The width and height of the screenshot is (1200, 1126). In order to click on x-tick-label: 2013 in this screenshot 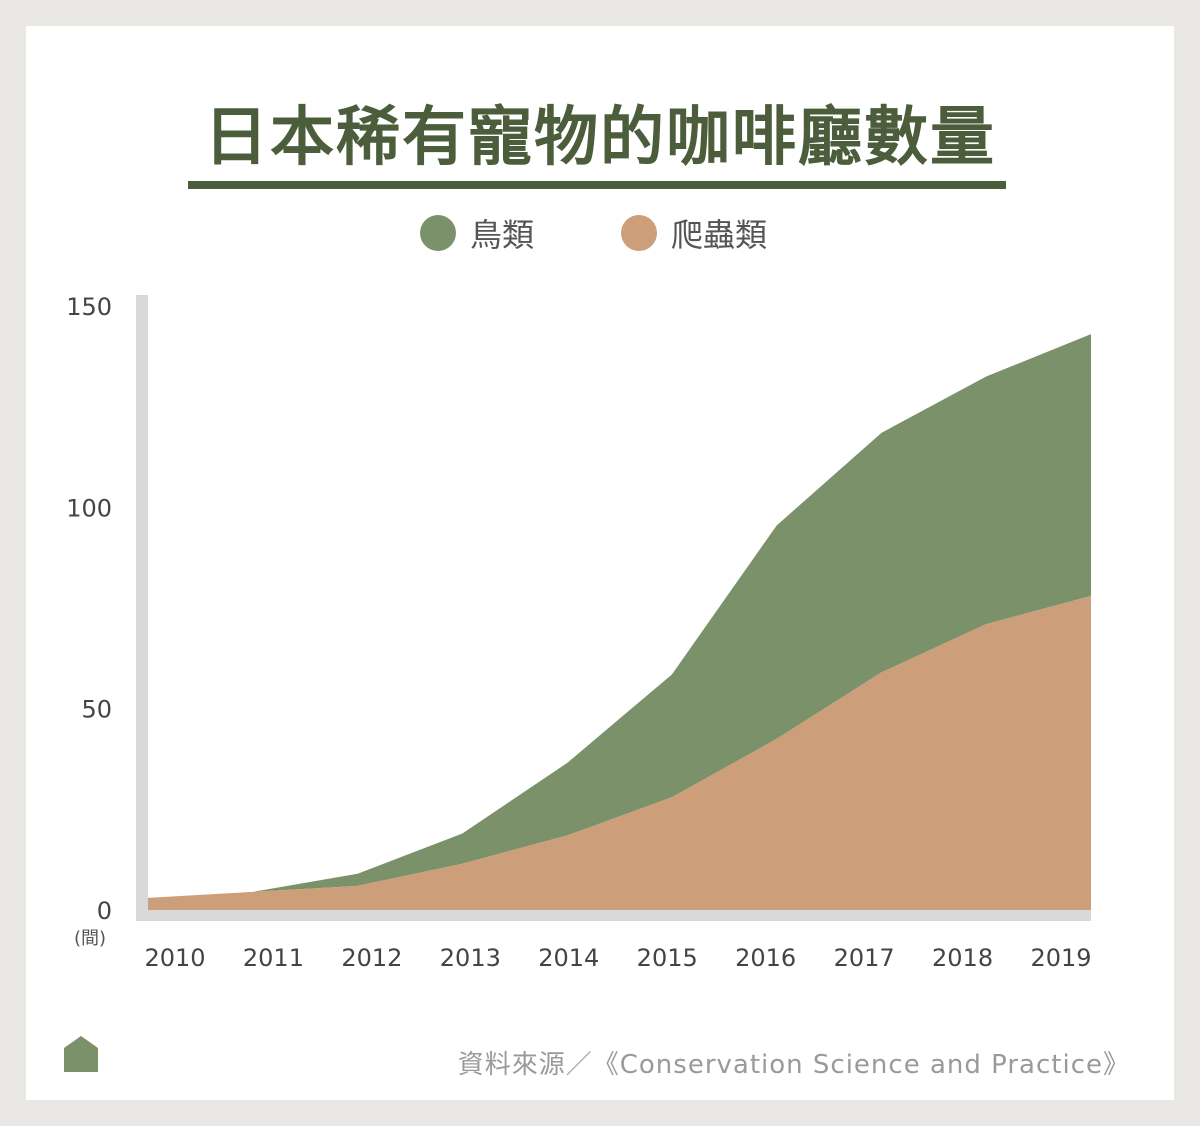, I will do `click(470, 958)`.